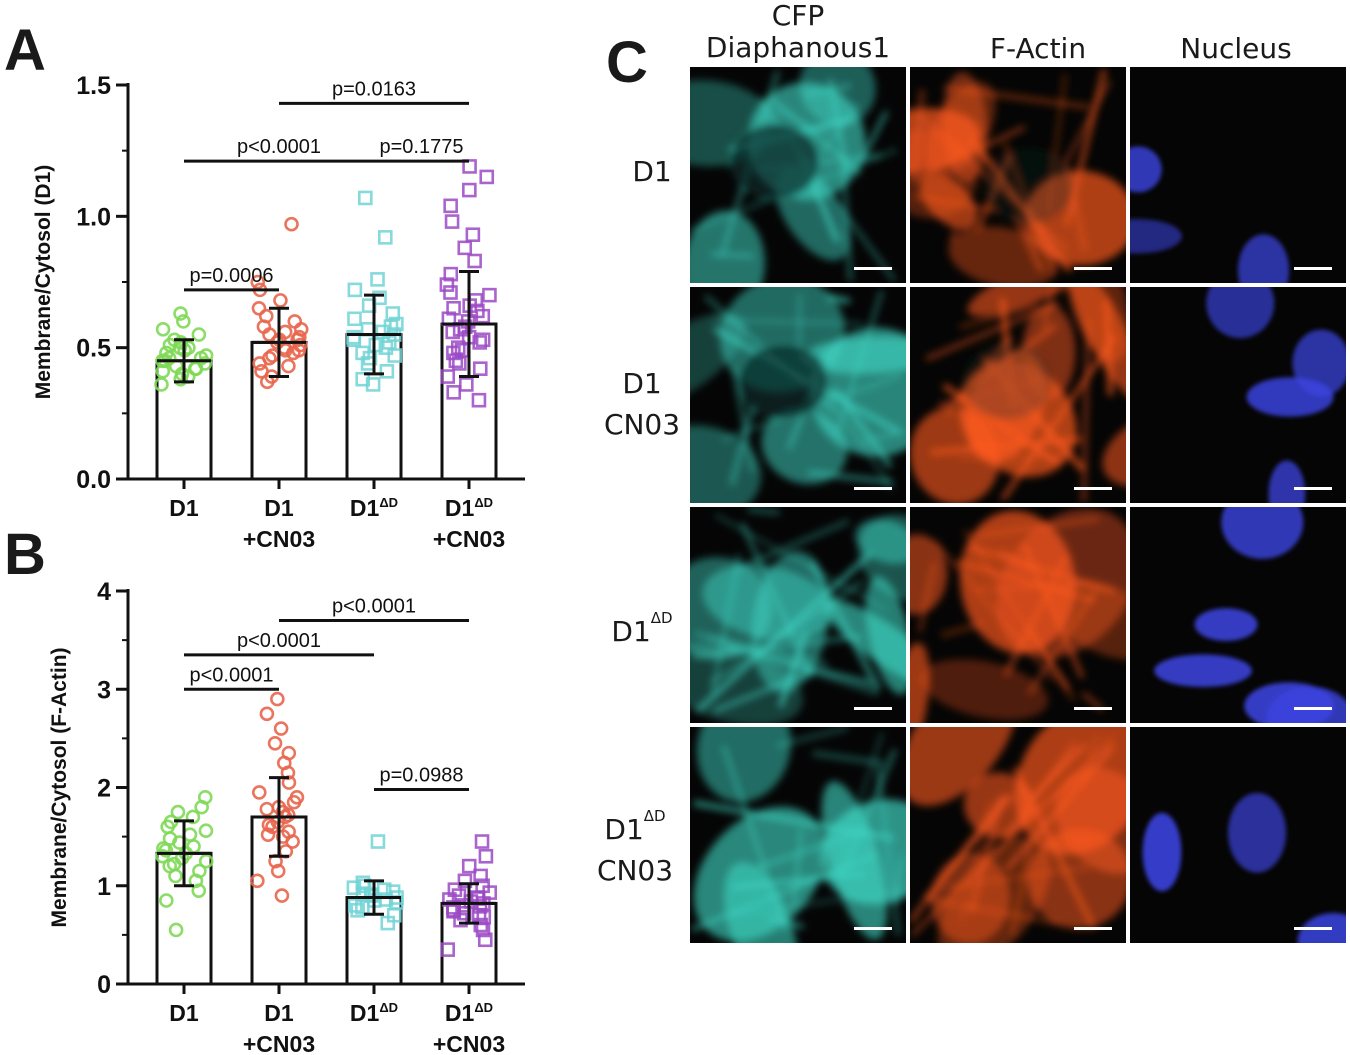  What do you see at coordinates (1038, 48) in the screenshot?
I see `column-header-factin: F-Actin` at bounding box center [1038, 48].